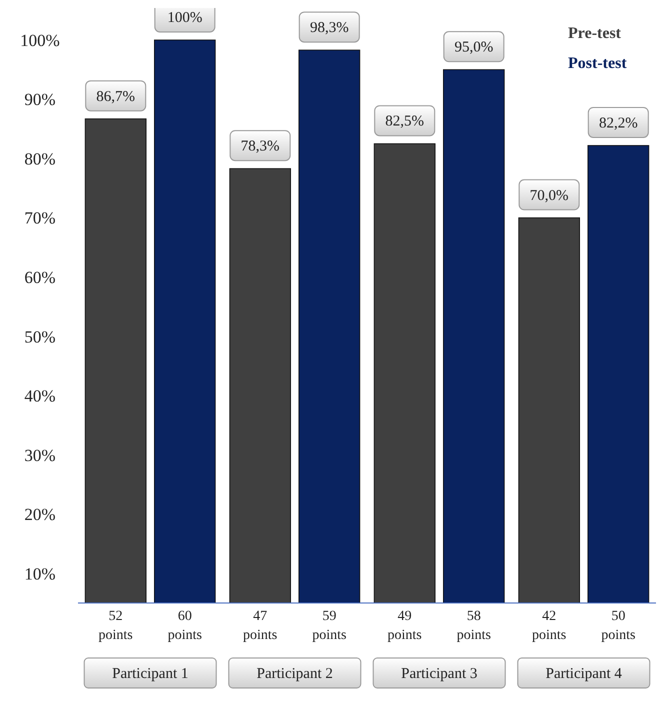 This screenshot has width=666, height=708. I want to click on y-tick-label: 10%, so click(40, 574).